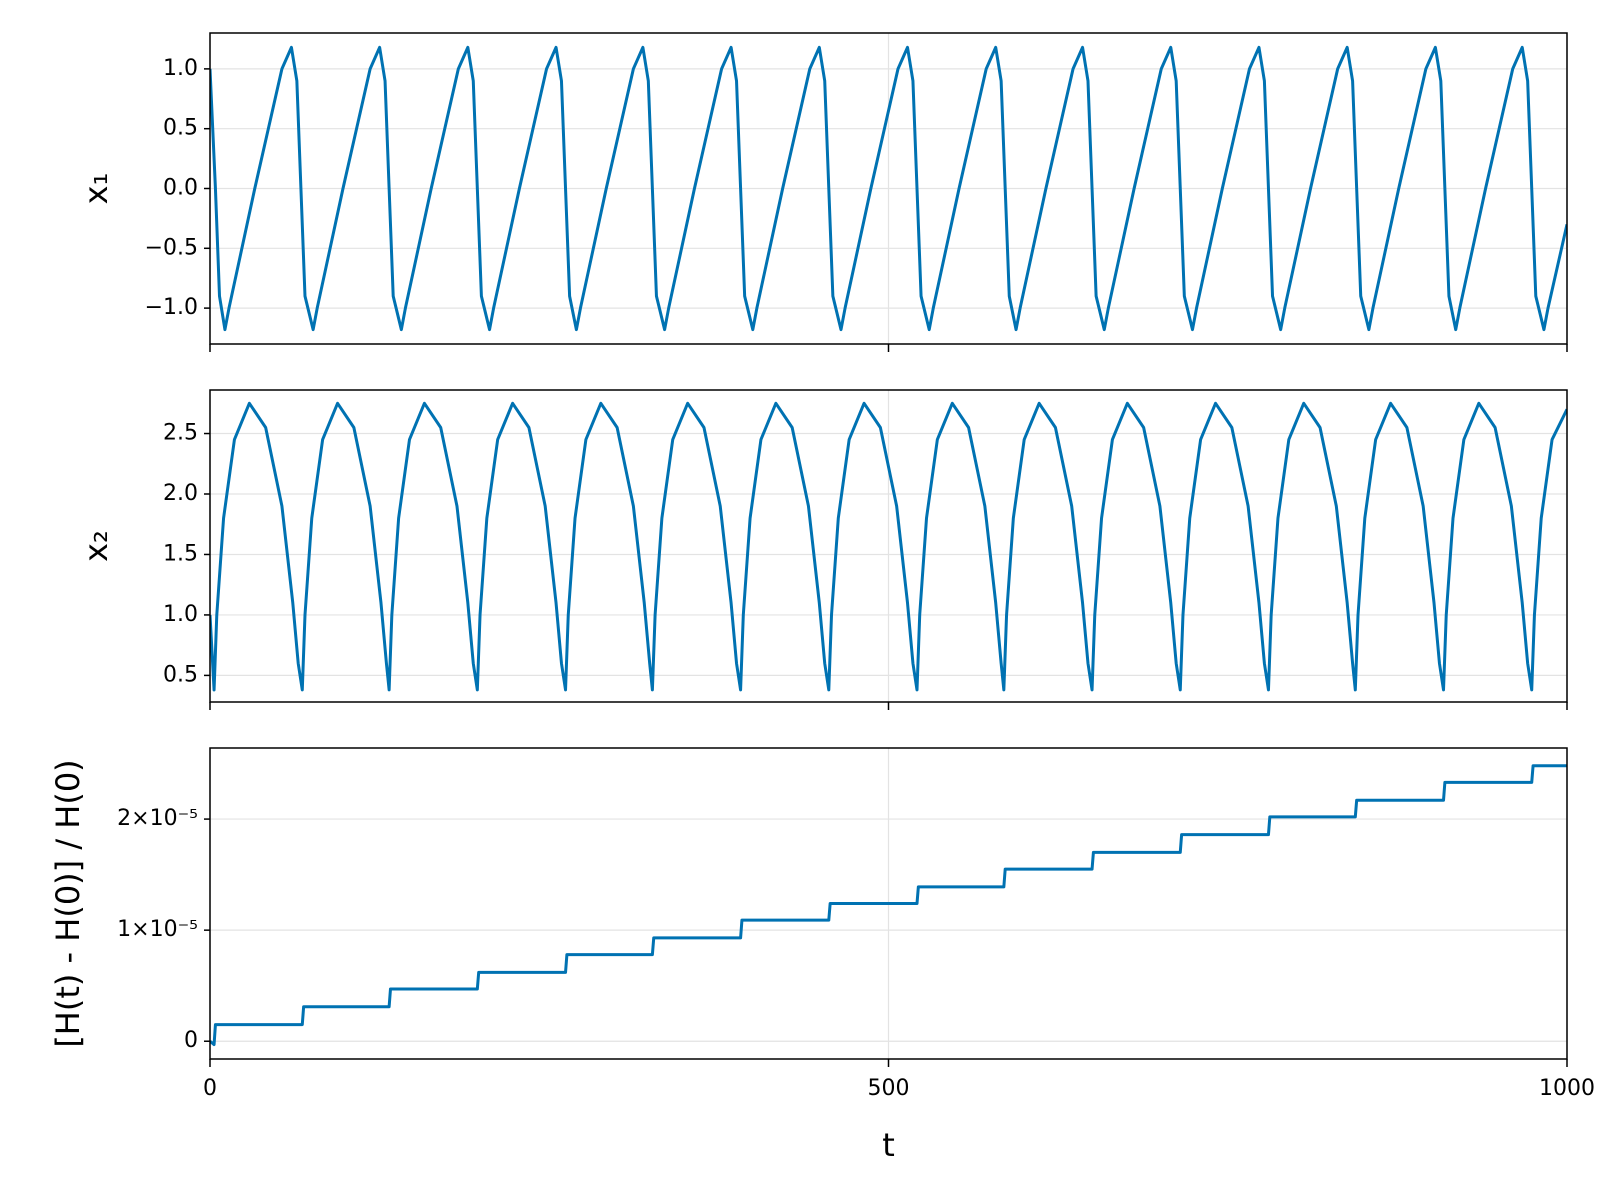 This screenshot has width=1600, height=1200. What do you see at coordinates (171, 307) in the screenshot?
I see `y-tick-label: −1.0` at bounding box center [171, 307].